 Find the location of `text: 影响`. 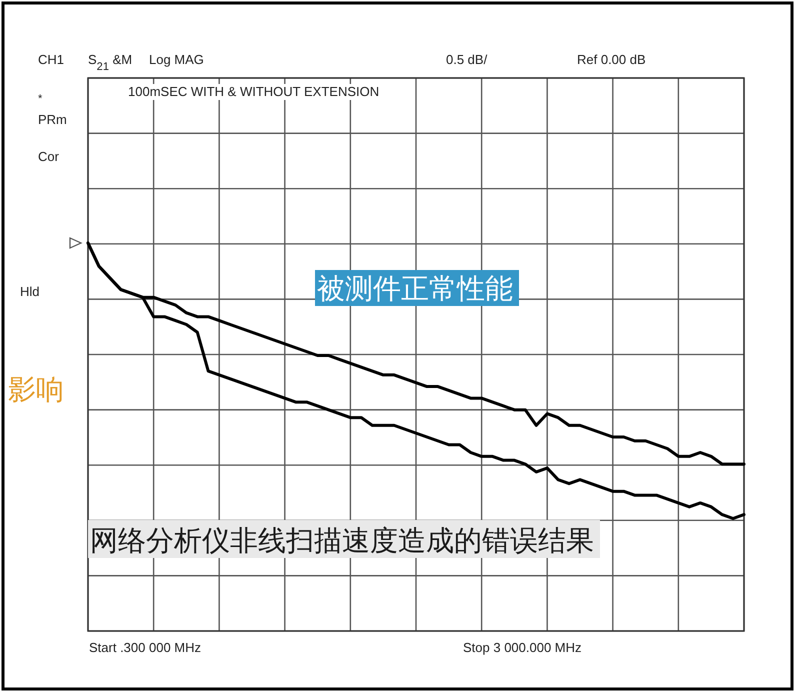

text: 影响 is located at coordinates (36, 389).